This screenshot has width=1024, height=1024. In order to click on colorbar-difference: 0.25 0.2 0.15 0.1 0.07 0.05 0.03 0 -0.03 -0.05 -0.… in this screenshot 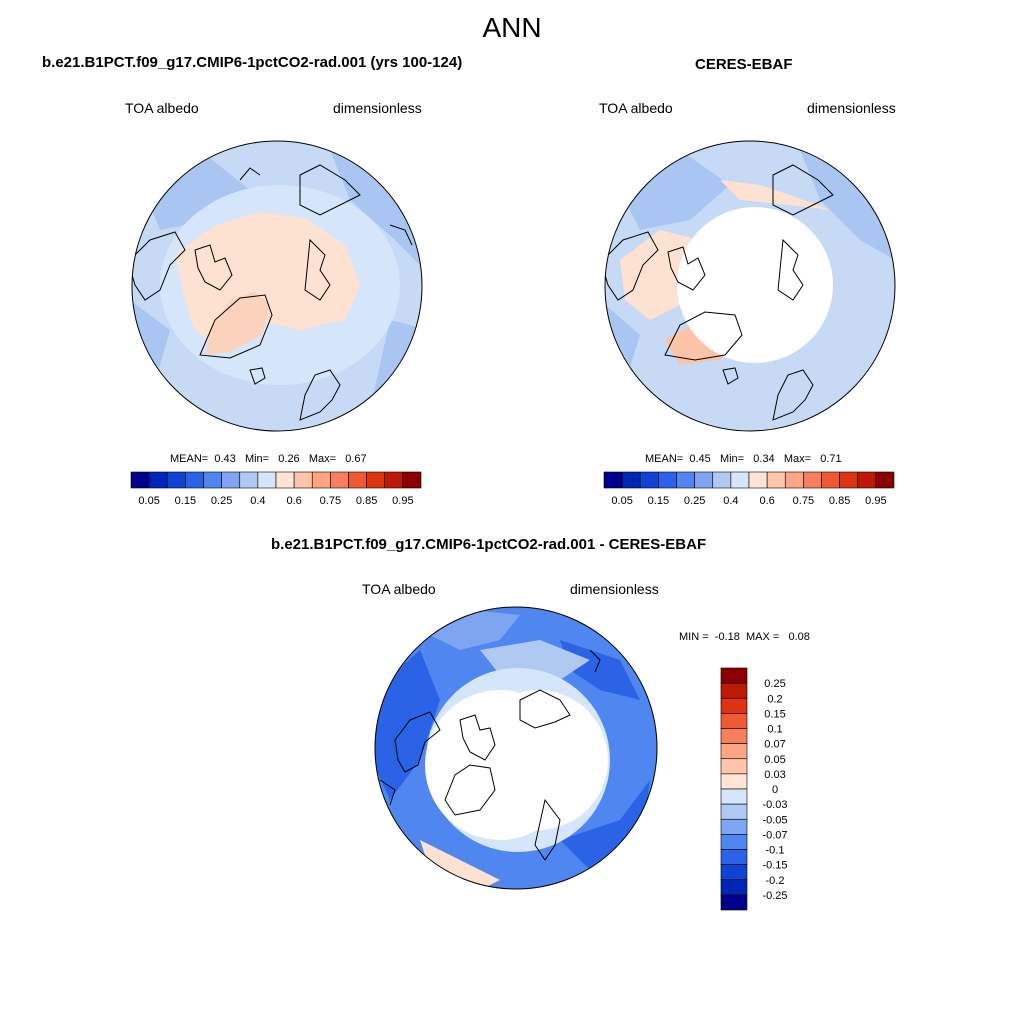, I will do `click(754, 789)`.